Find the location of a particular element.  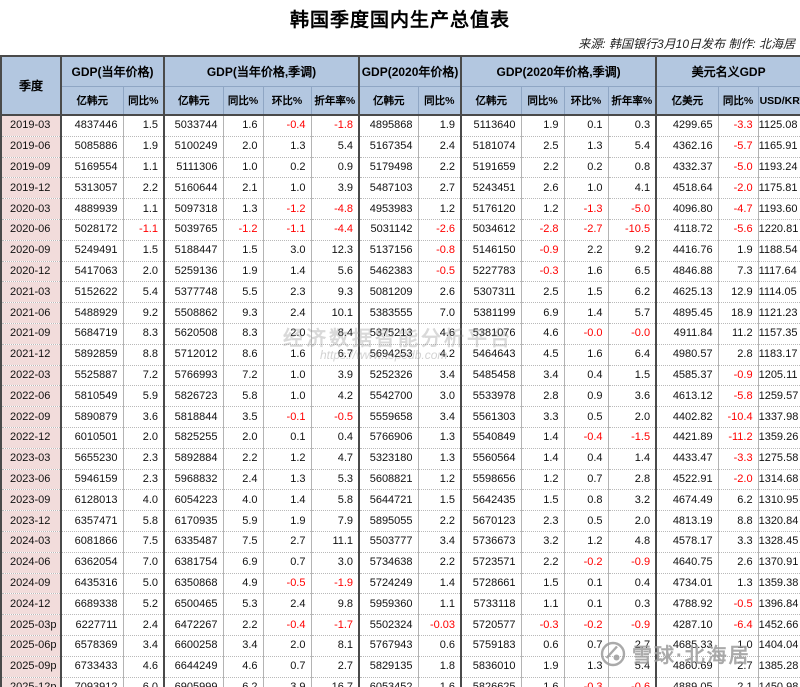

cell: 5895055 is located at coordinates (389, 521).